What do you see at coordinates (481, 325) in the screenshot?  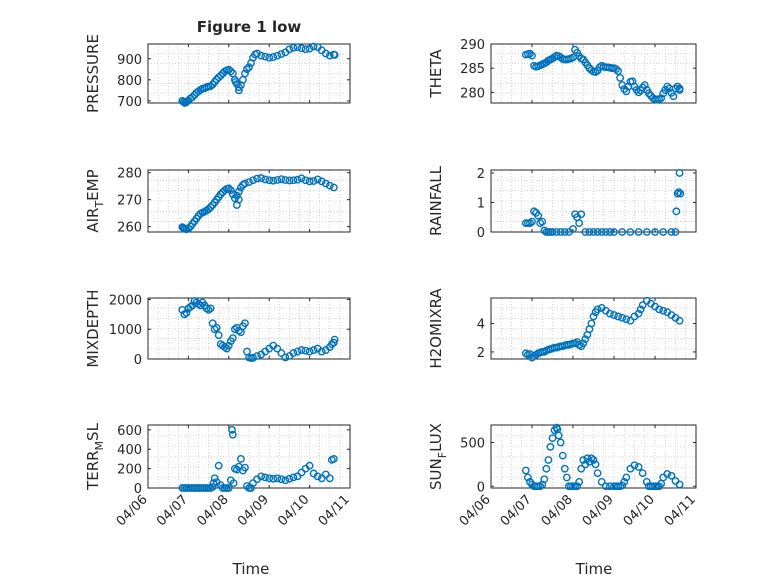 I see `y-tick-label: 4` at bounding box center [481, 325].